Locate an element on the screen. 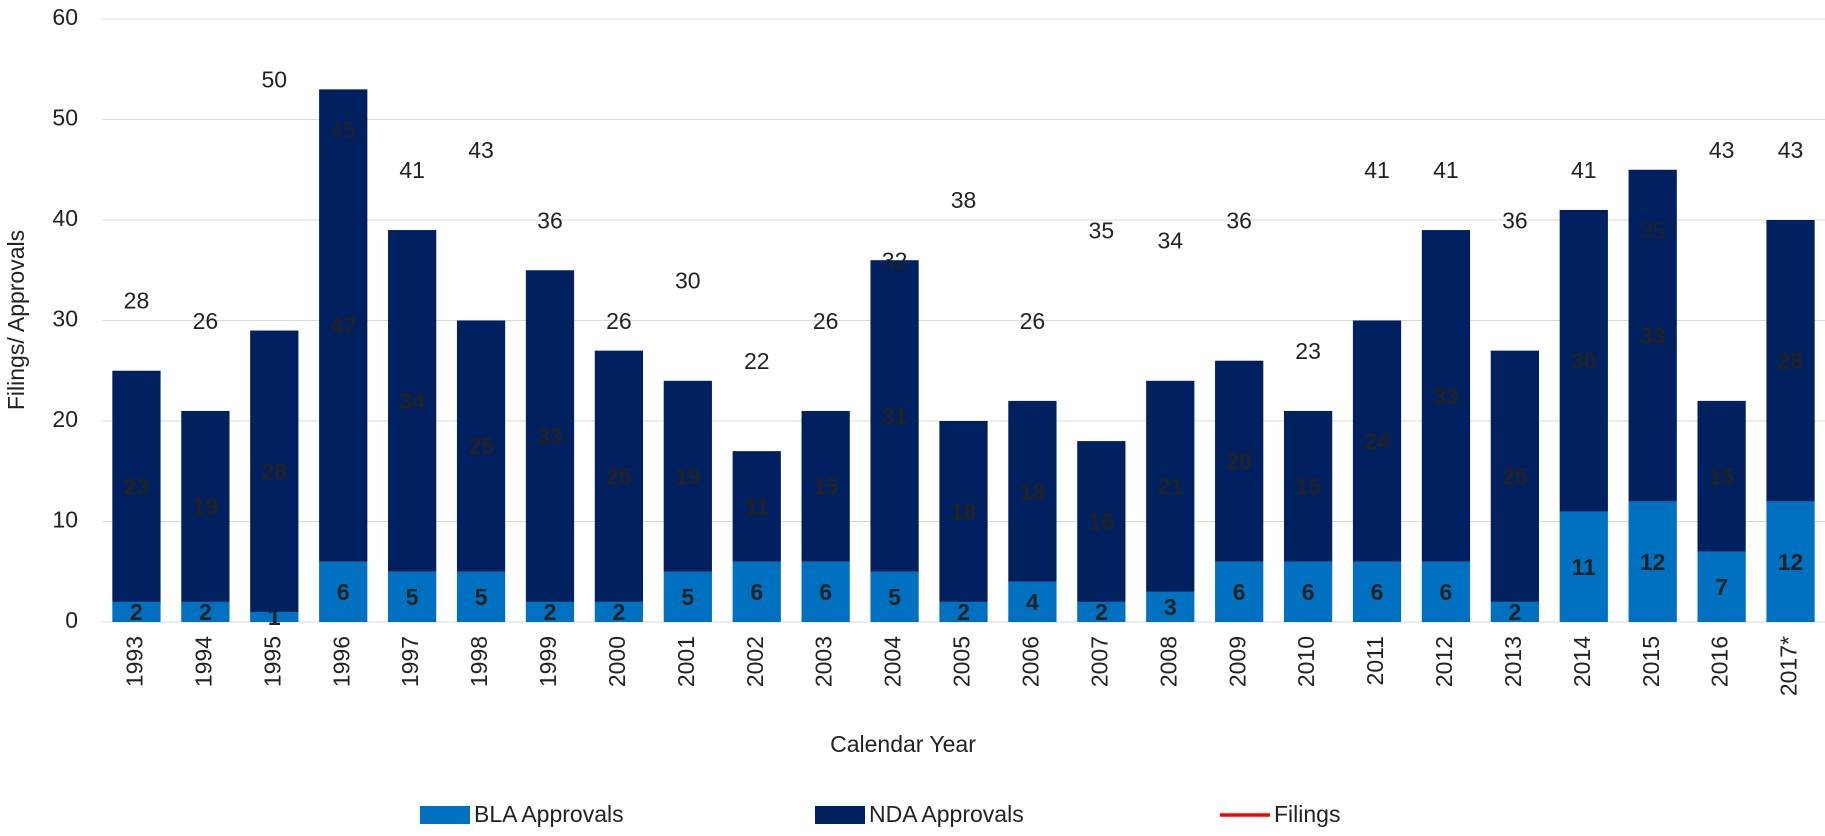 The height and width of the screenshot is (836, 1825). data-label: 38 is located at coordinates (964, 200).